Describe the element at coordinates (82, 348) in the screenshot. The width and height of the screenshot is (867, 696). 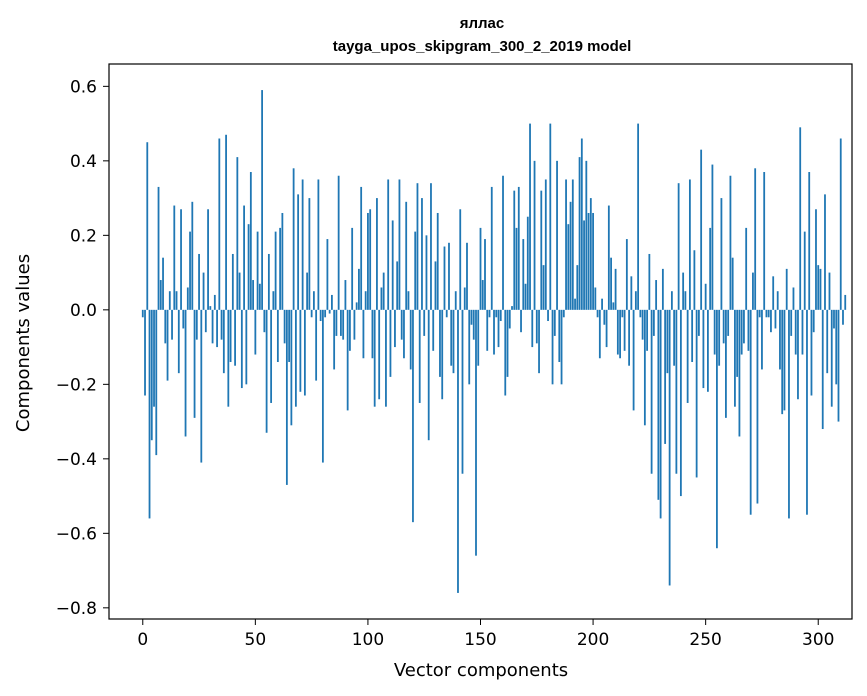
I see `y-axis-ticks: 0.6 0.4 0.2 0.0 −0.2 −0.4 −0.6 −0.8` at that location.